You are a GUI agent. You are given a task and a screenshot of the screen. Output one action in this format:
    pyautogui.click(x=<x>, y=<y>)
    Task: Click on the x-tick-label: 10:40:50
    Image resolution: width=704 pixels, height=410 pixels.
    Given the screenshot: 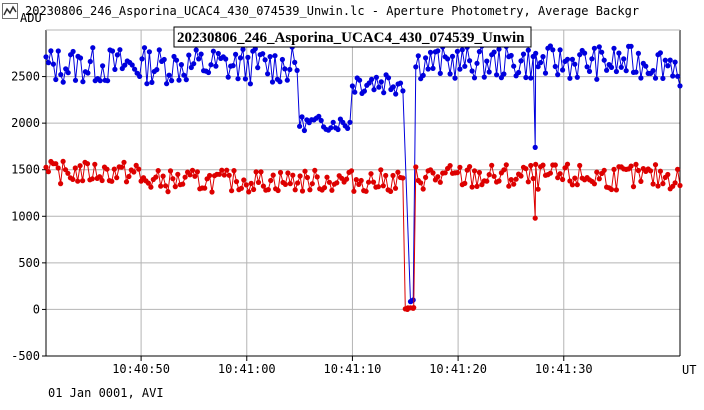 What is the action you would take?
    pyautogui.click(x=141, y=369)
    